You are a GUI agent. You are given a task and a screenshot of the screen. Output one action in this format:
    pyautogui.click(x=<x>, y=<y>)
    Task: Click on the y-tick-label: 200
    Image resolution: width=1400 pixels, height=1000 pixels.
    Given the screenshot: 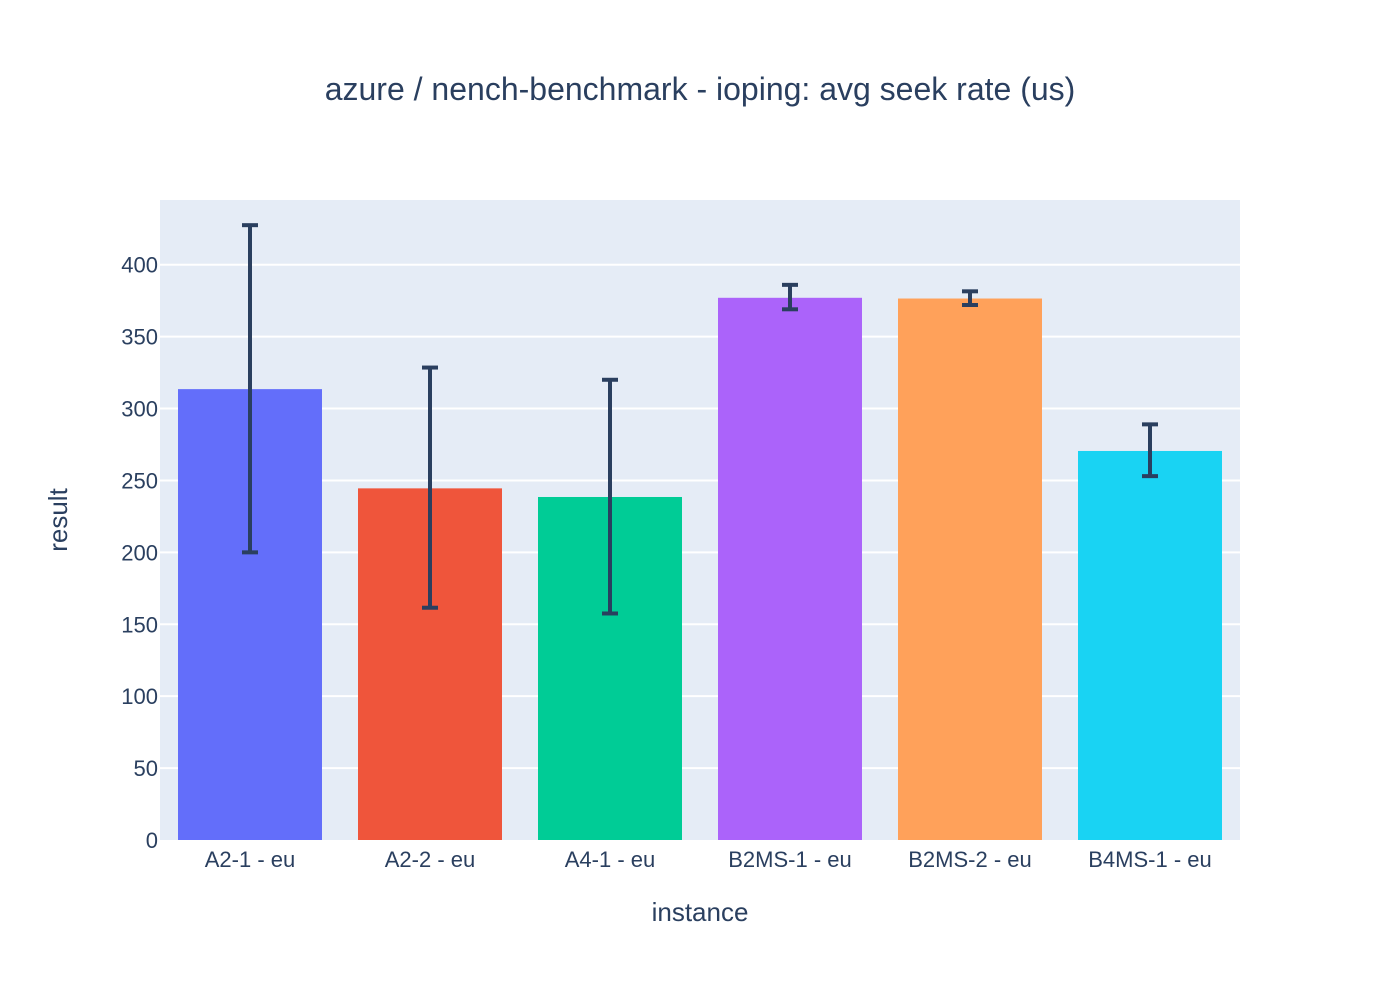 What is the action you would take?
    pyautogui.click(x=139, y=552)
    